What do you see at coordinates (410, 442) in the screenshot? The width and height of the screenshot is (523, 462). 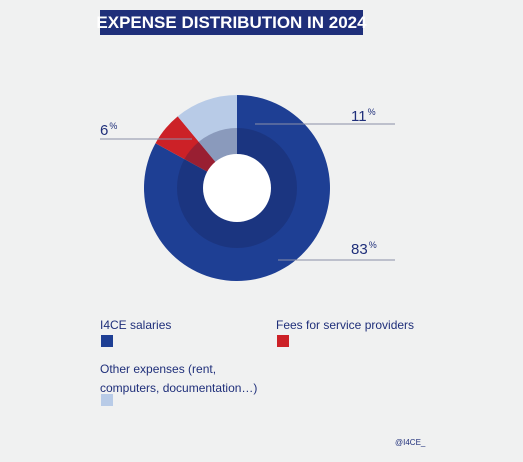 I see `credit-text: @I4CE_` at bounding box center [410, 442].